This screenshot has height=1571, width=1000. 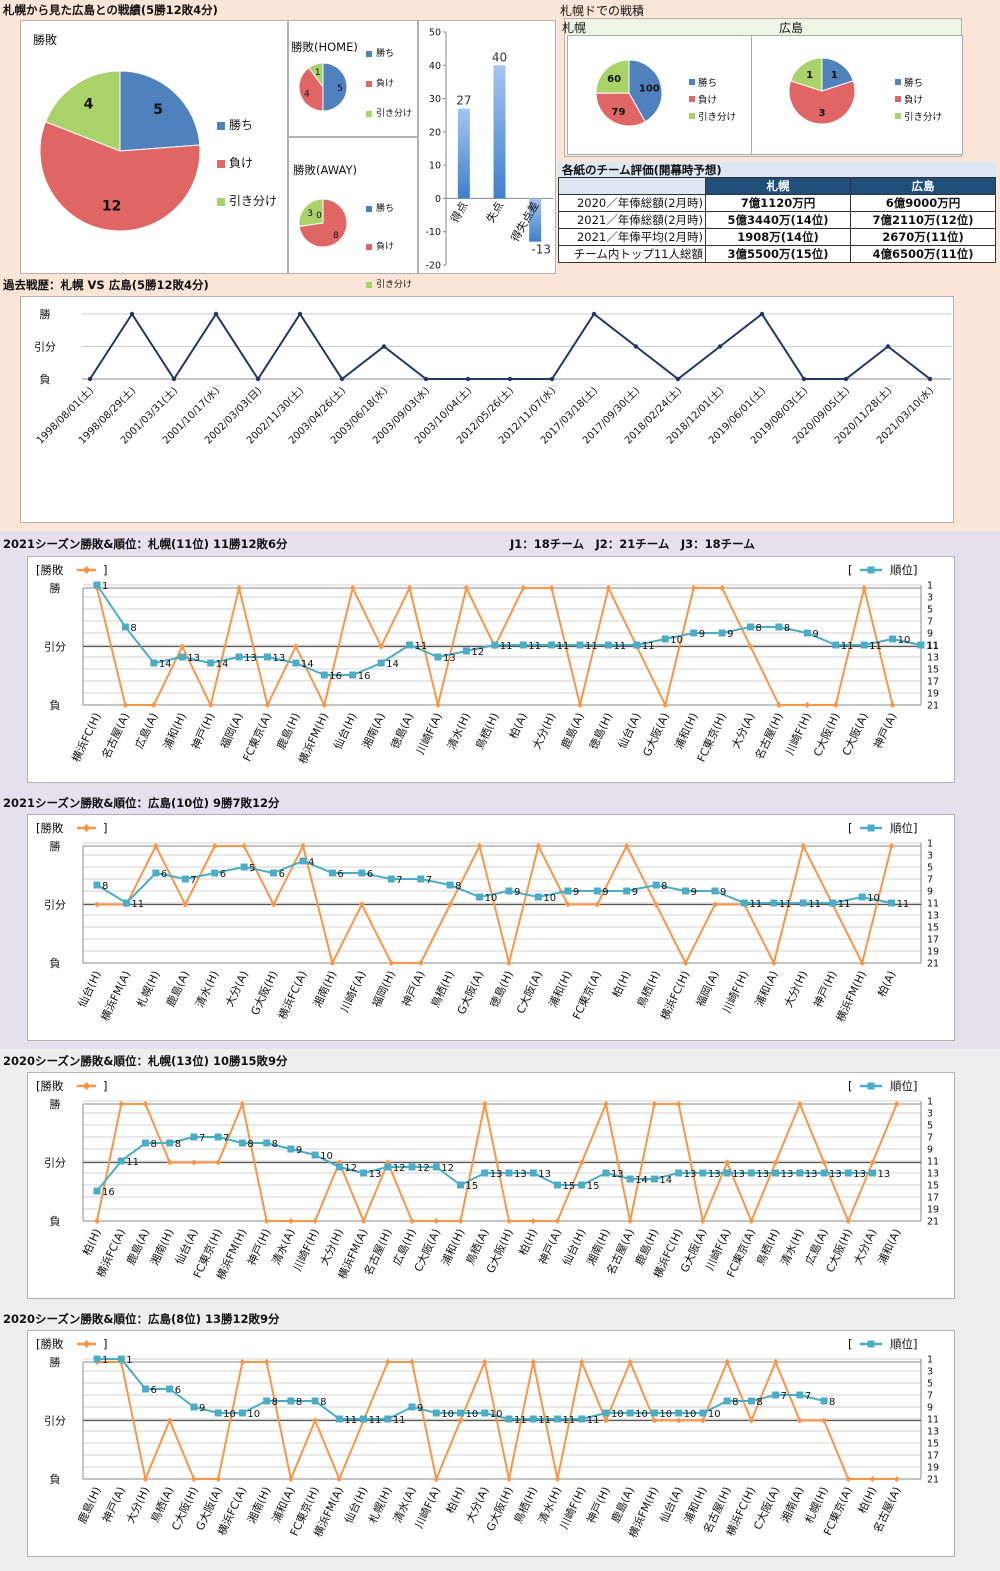 I want to click on bar-category-label: 得点, so click(x=459, y=212).